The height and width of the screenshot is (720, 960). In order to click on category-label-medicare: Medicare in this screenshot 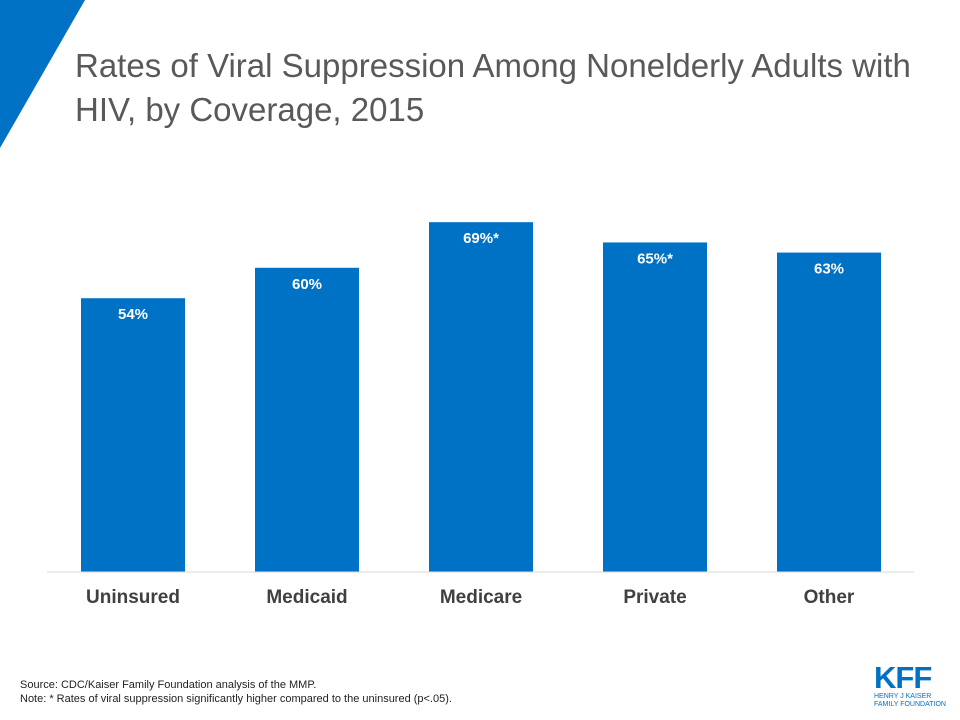, I will do `click(481, 597)`.